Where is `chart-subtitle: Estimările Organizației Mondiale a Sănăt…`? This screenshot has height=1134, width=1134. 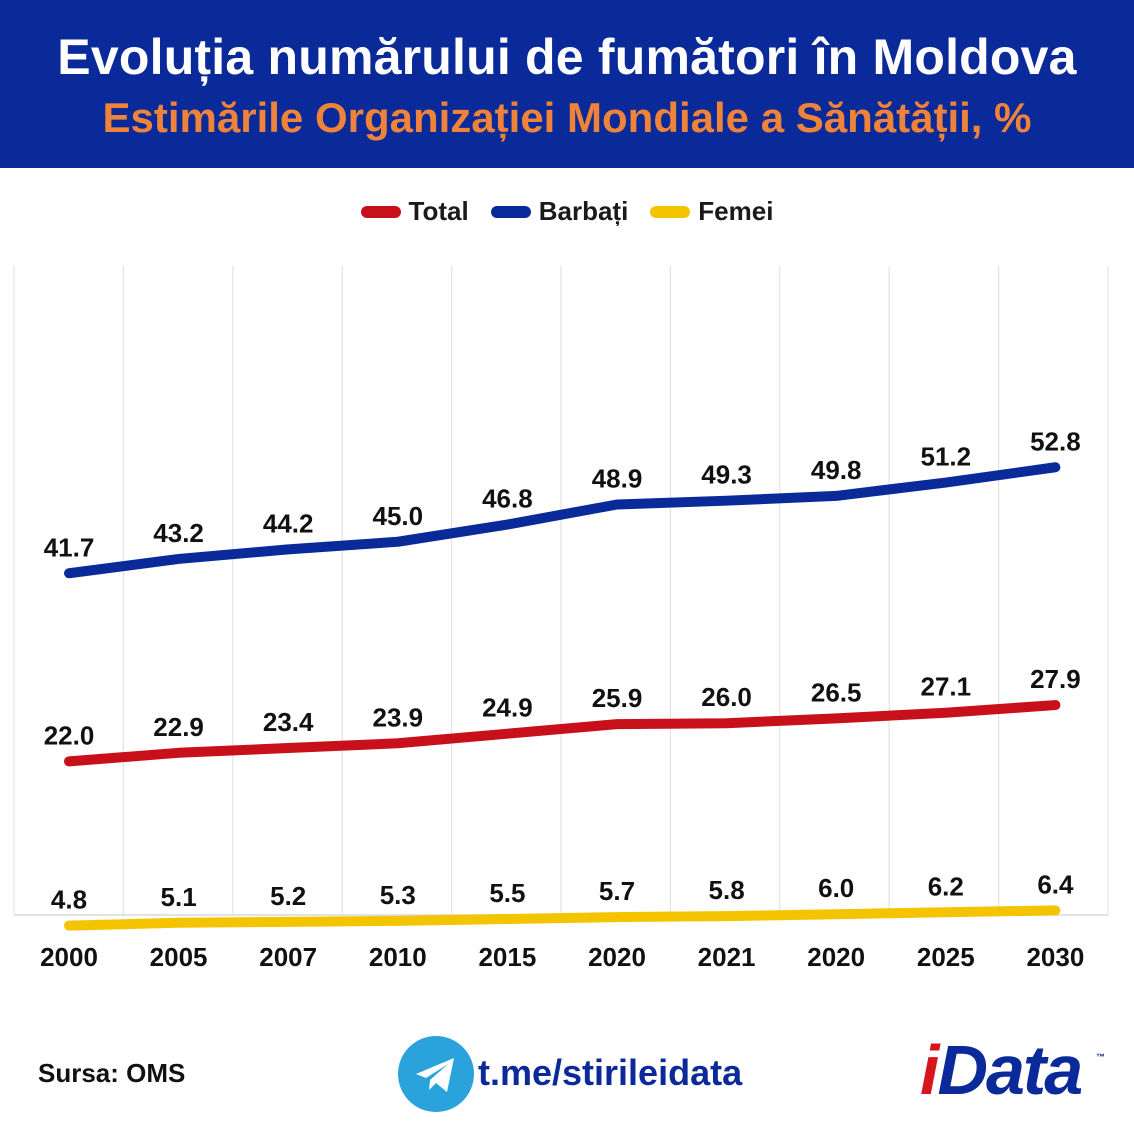
chart-subtitle: Estimările Organizației Mondiale a Sănăt… is located at coordinates (567, 117).